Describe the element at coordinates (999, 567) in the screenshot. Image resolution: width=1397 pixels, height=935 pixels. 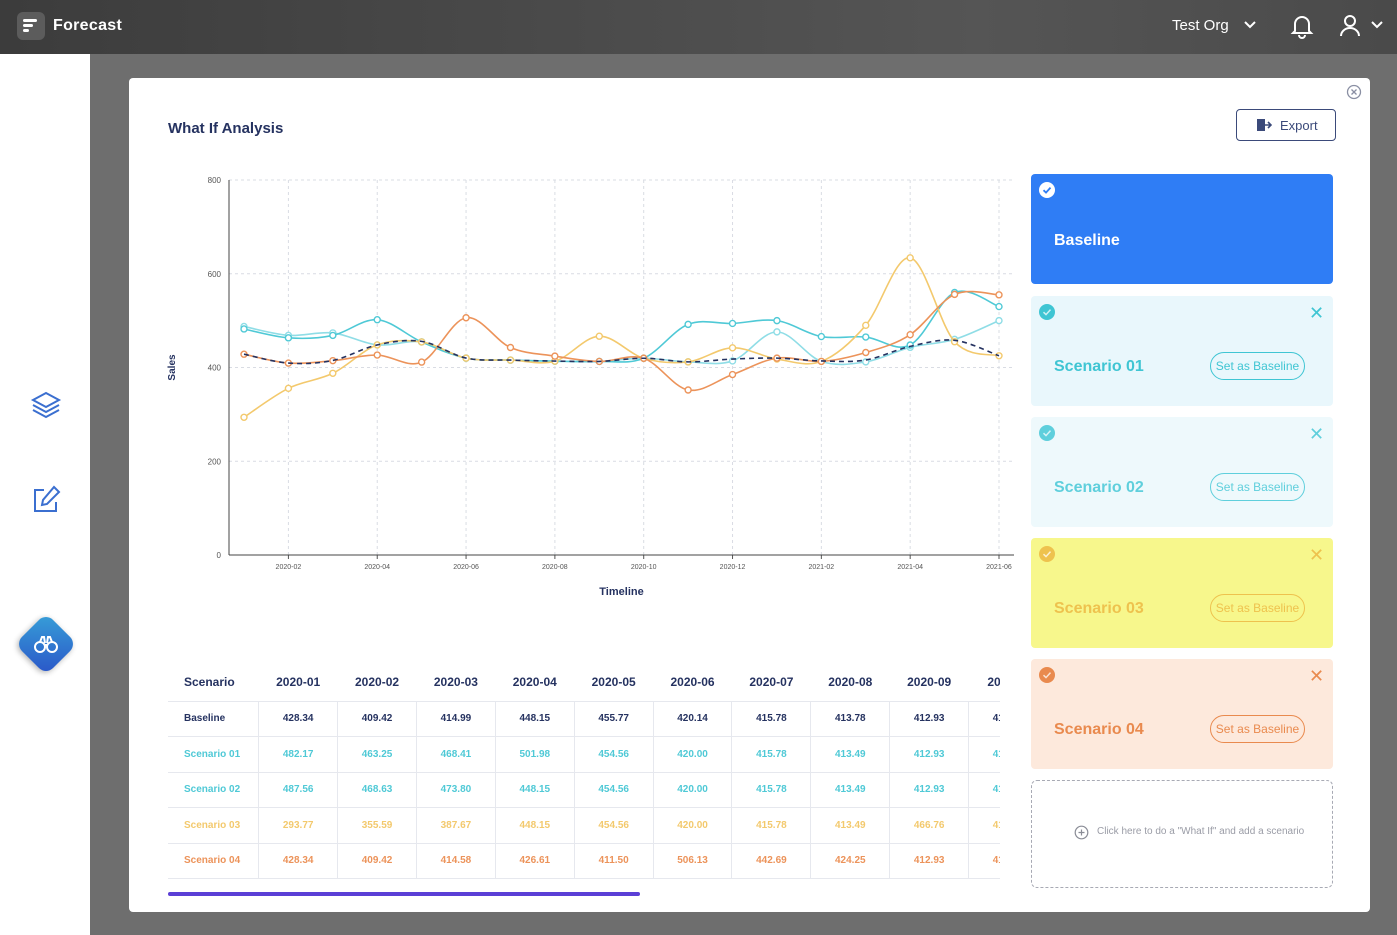
I see `x-tick-label: 2021-06` at that location.